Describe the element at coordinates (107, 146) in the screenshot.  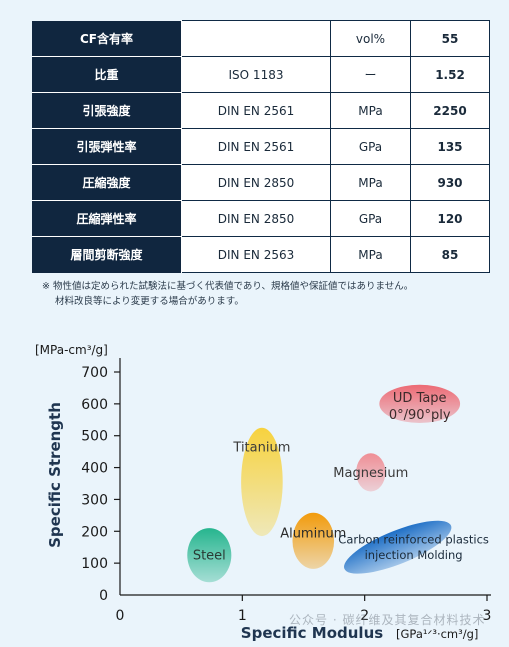
I see `property-name-cell: 引張弾性率` at that location.